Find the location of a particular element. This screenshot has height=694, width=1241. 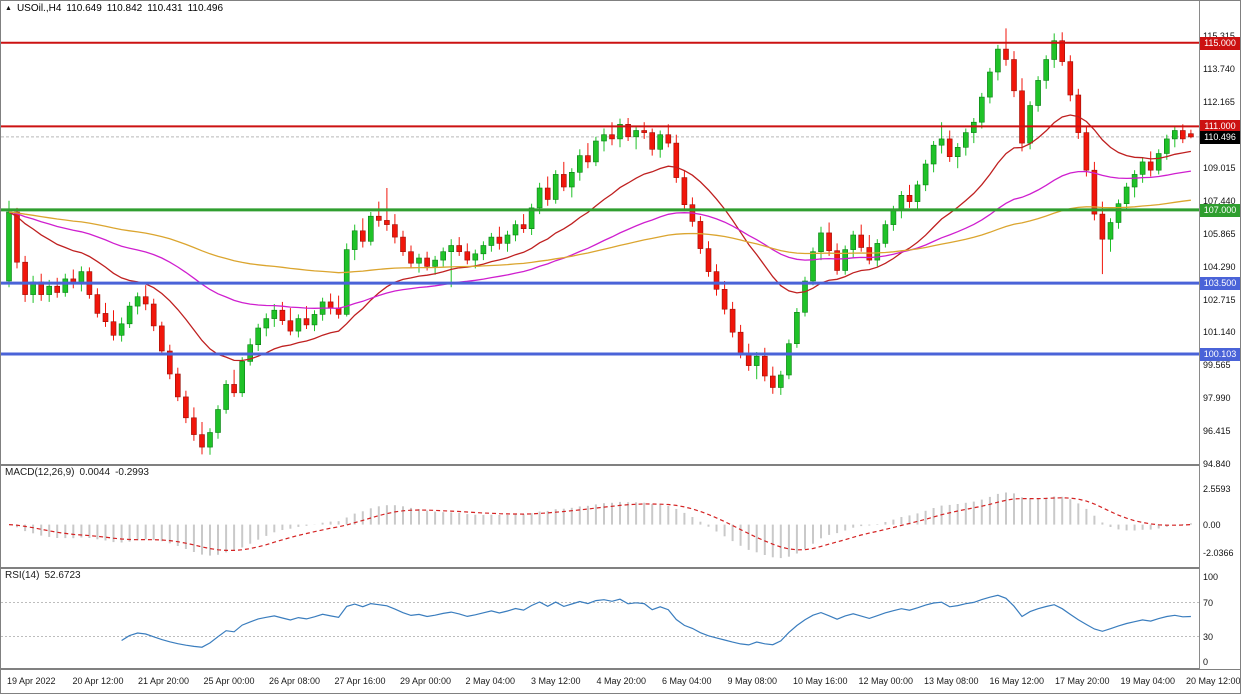

ma-slow-line is located at coordinates (599, 236).